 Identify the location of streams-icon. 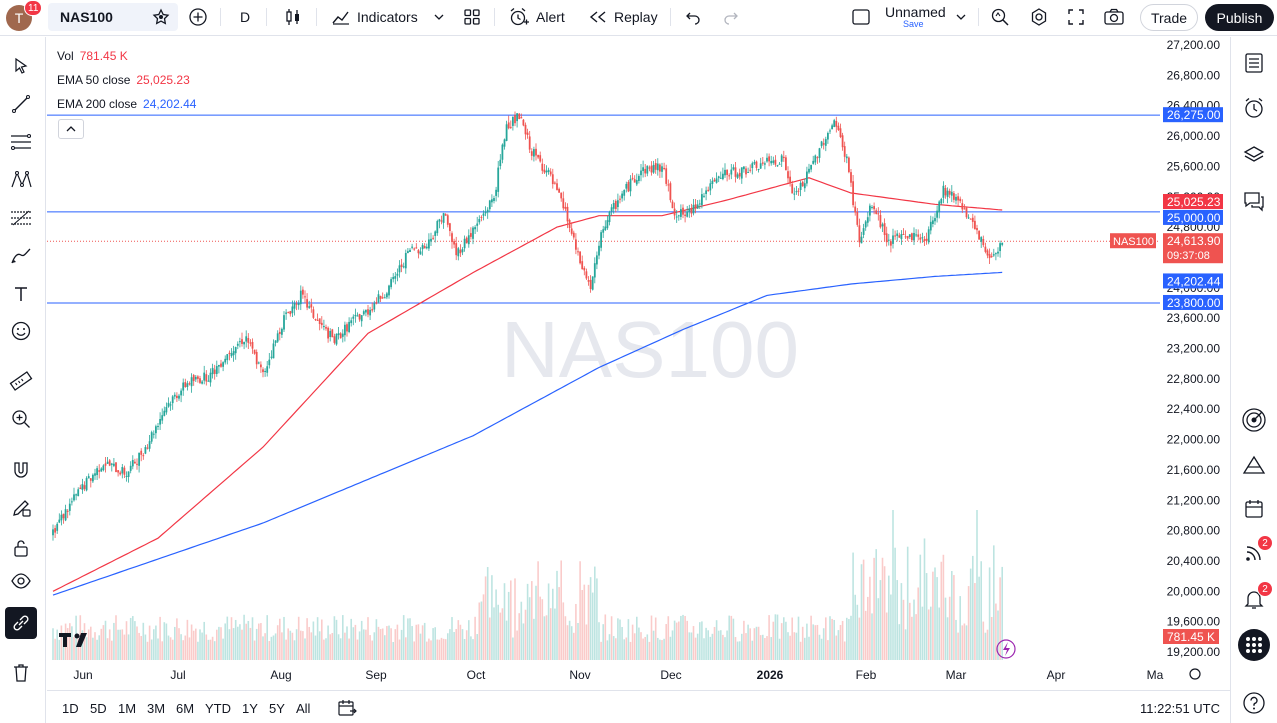
(1254, 553).